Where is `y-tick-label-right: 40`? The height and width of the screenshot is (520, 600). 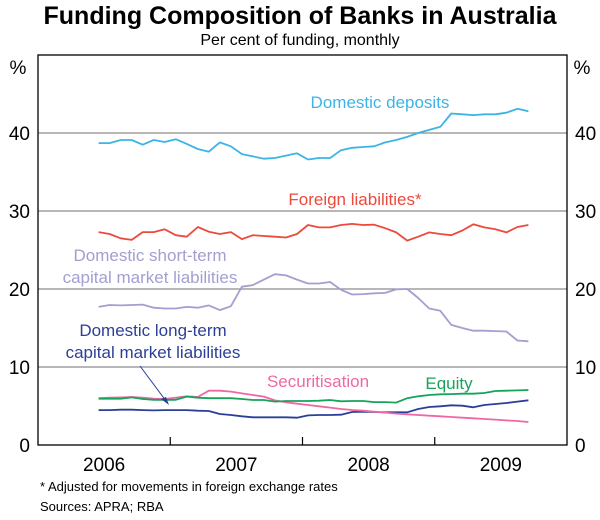
y-tick-label-right: 40 is located at coordinates (585, 134).